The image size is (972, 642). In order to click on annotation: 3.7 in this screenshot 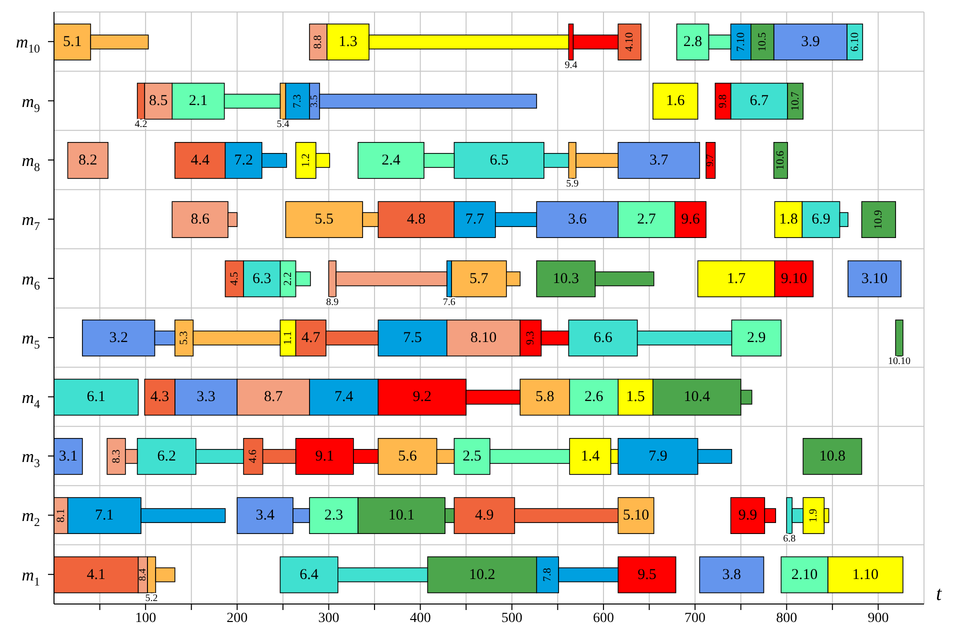, I will do `click(659, 160)`.